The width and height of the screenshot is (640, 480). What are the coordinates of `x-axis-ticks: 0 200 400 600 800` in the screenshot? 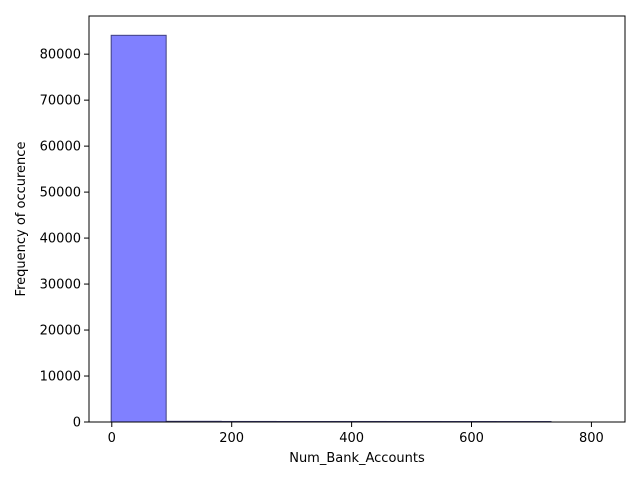 It's located at (356, 434).